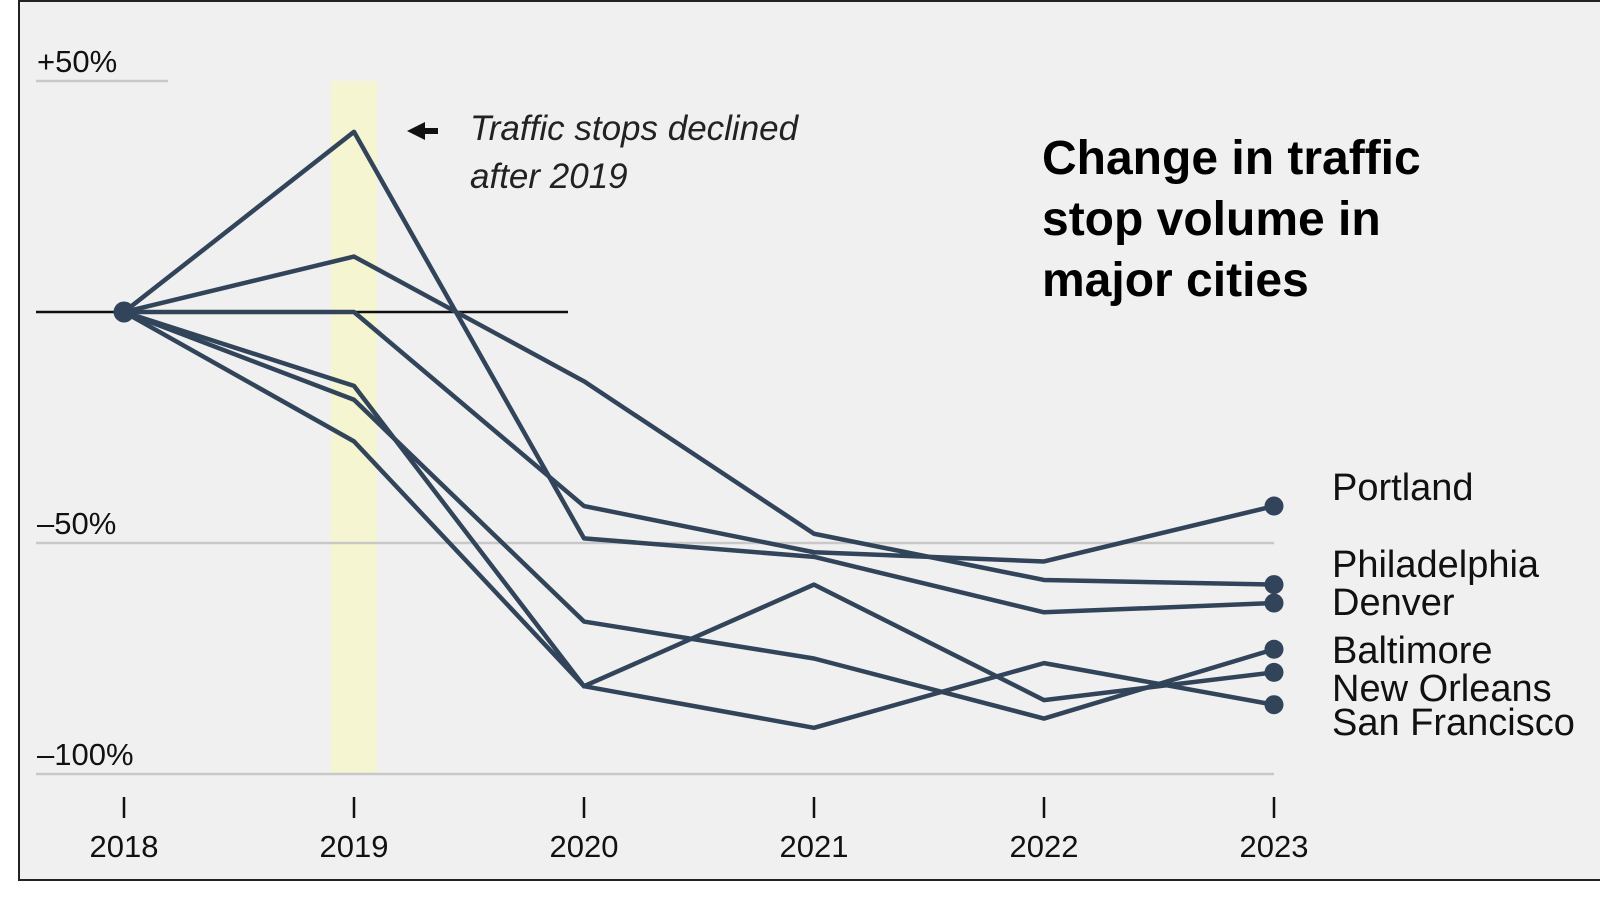  I want to click on x-tick-label: 2018, so click(124, 846).